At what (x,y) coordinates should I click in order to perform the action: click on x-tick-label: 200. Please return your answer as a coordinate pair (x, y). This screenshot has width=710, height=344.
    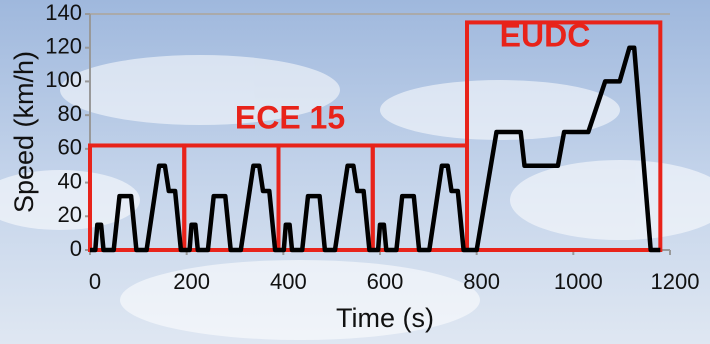
    Looking at the image, I should click on (191, 281).